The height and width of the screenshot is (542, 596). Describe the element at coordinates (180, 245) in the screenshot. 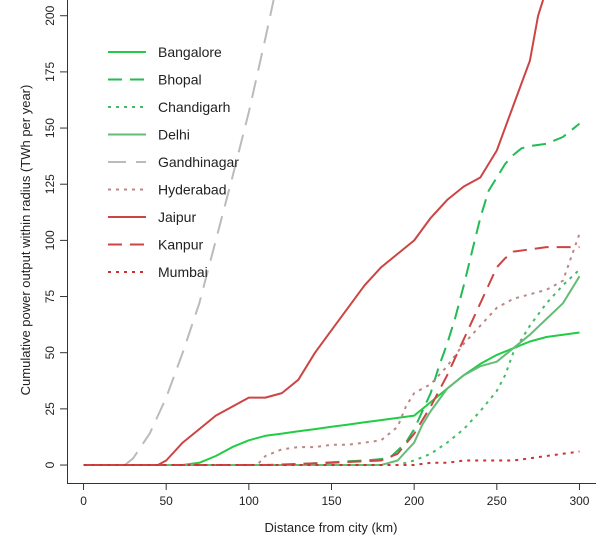

I see `legend-label: Kanpur` at that location.